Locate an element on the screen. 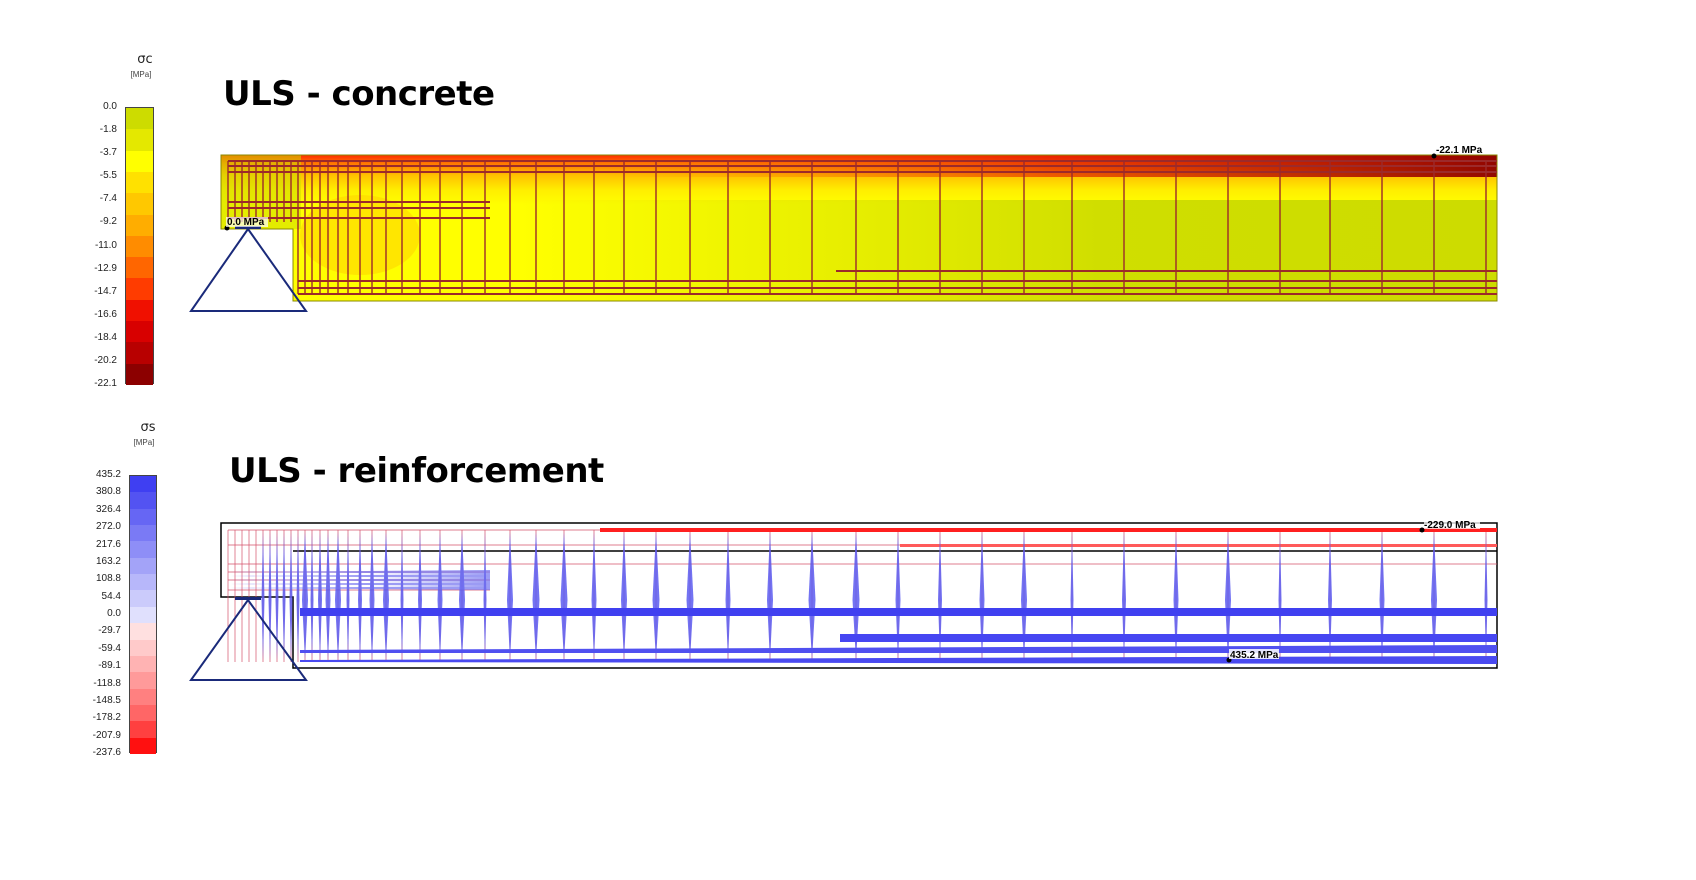  scale-tick-label: 380.8 is located at coordinates (108, 492).